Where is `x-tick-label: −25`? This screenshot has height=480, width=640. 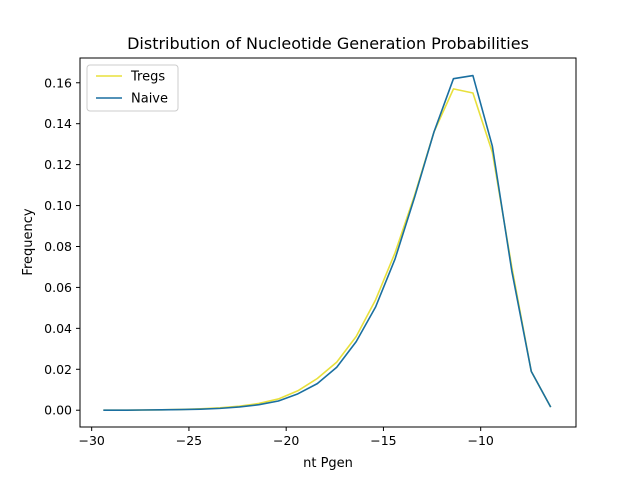
x-tick-label: −25 is located at coordinates (189, 440).